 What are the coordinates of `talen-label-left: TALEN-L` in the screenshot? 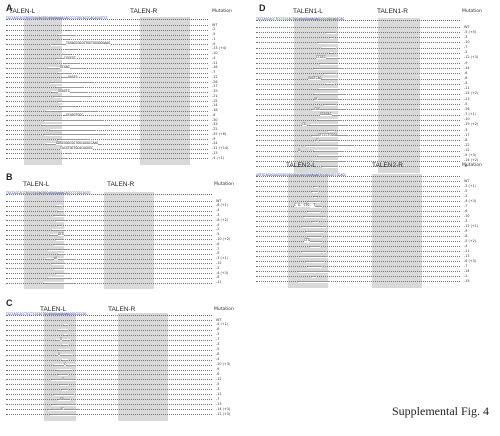 It's located at (36, 184).